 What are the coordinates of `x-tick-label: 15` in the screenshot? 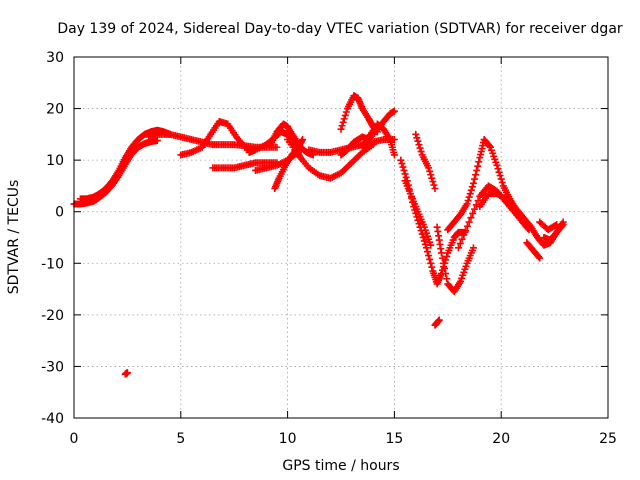 It's located at (394, 439).